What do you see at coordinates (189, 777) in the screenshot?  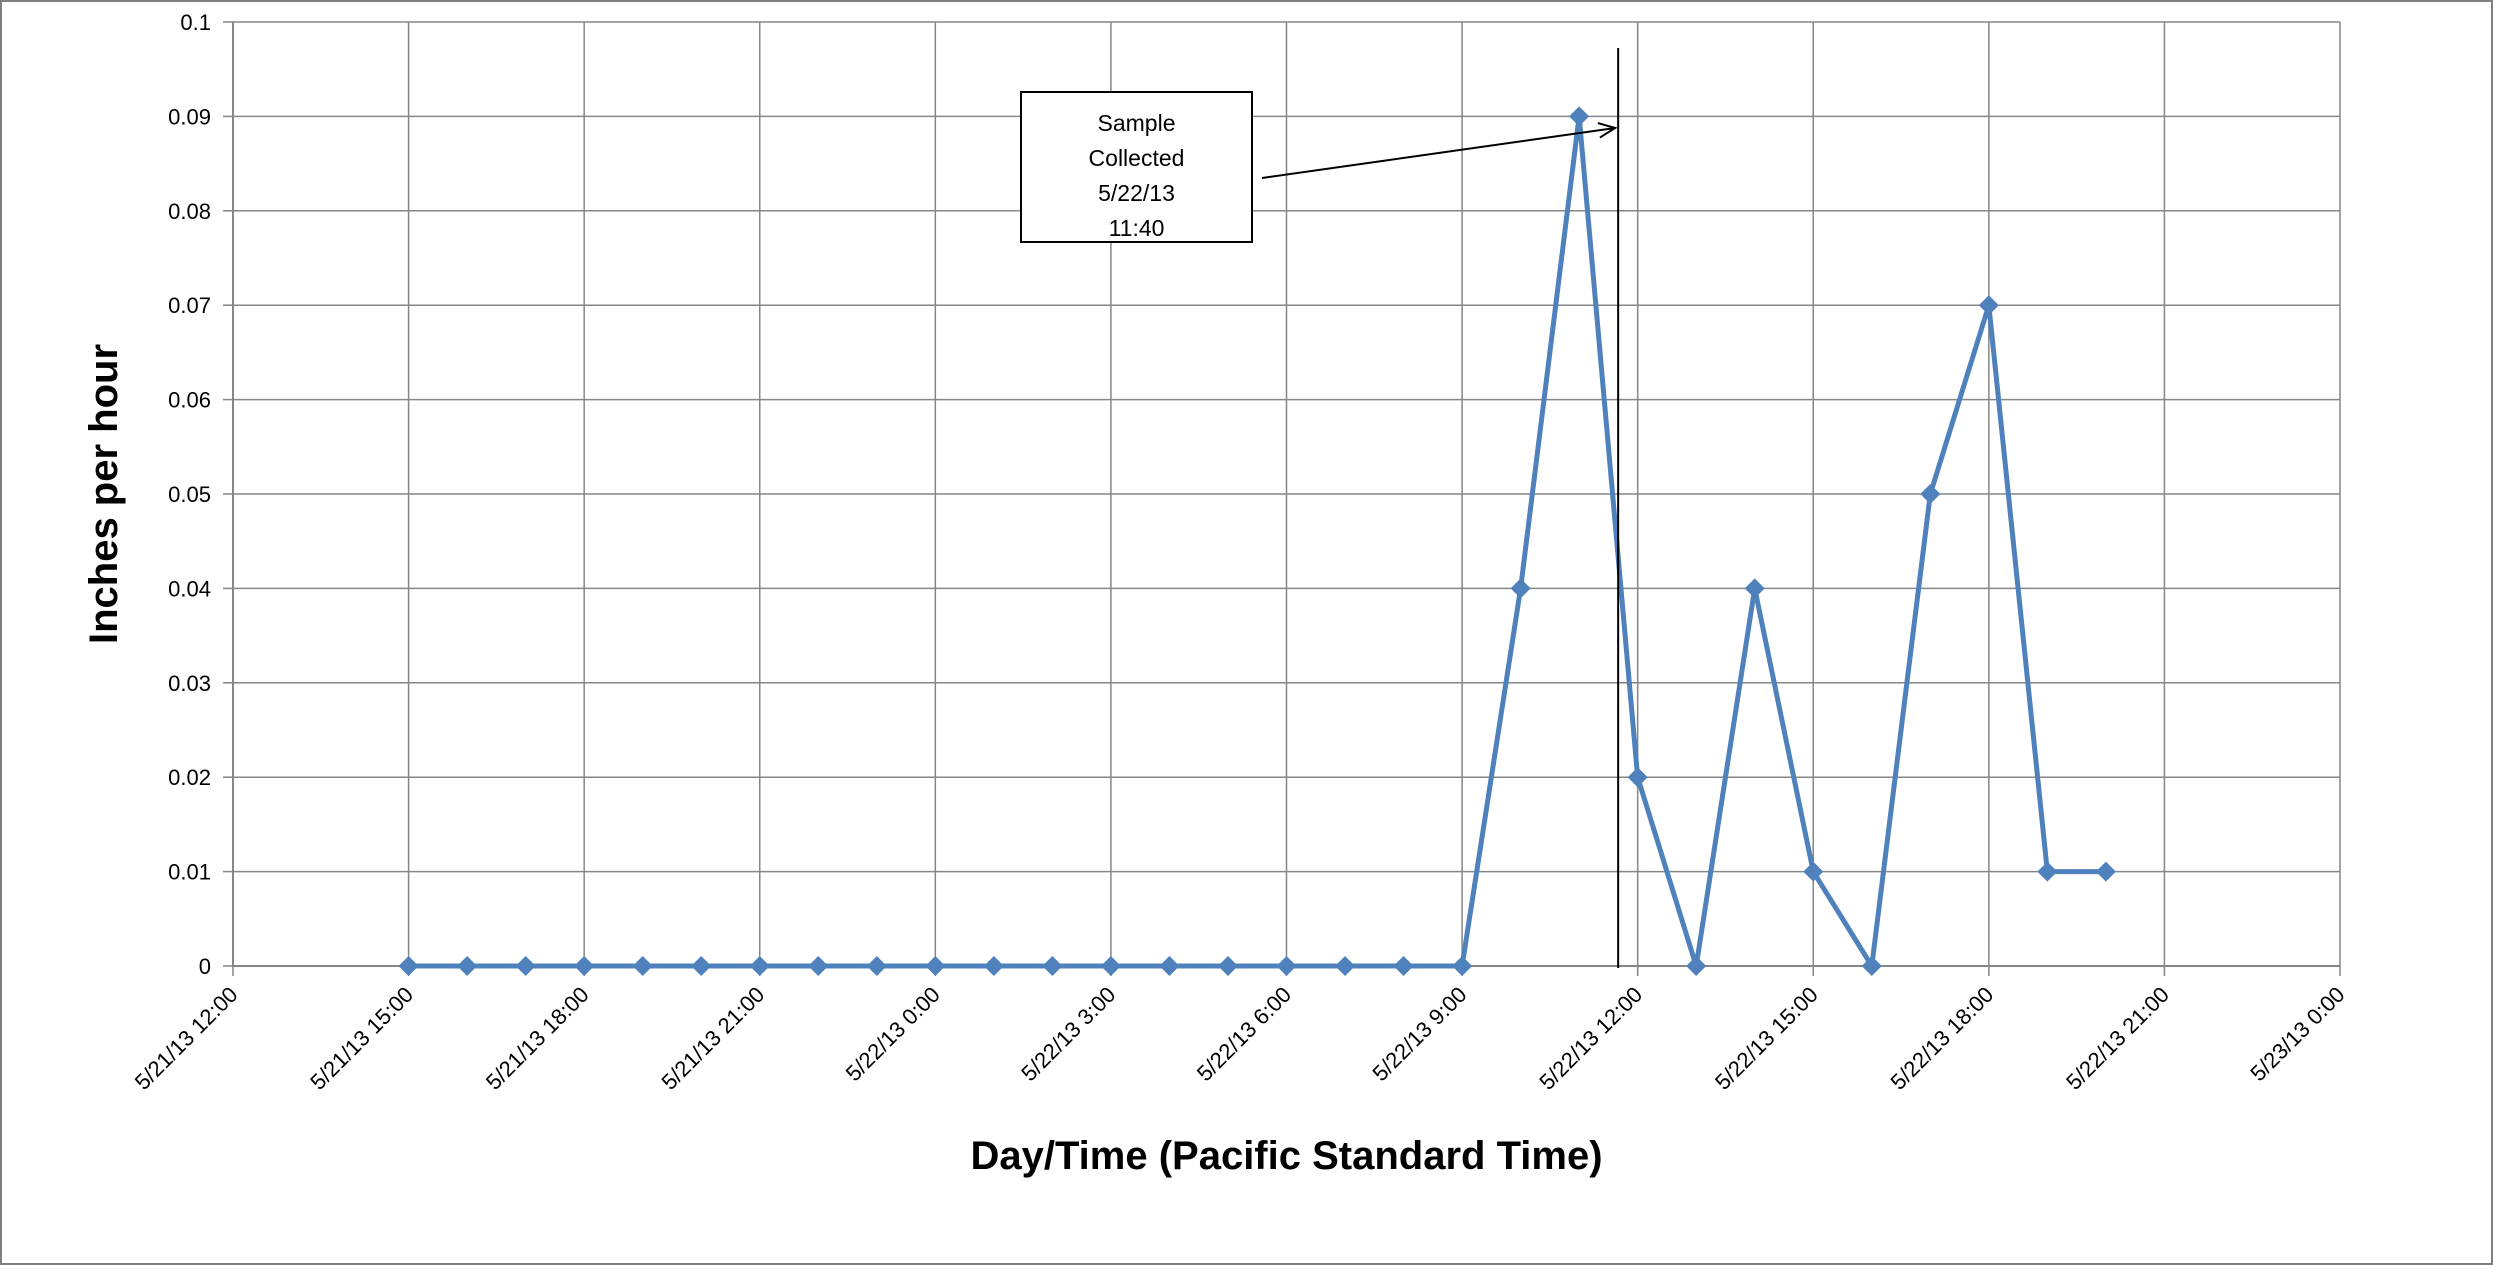 I see `y-tick-label: 0.02` at bounding box center [189, 777].